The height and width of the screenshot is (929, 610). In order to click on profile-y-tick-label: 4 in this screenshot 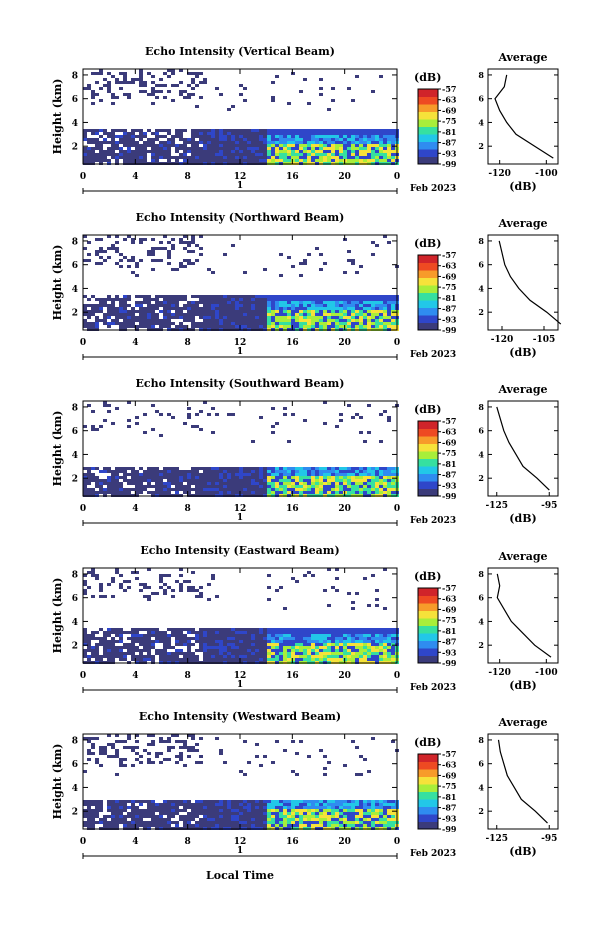, I will do `click(481, 621)`.